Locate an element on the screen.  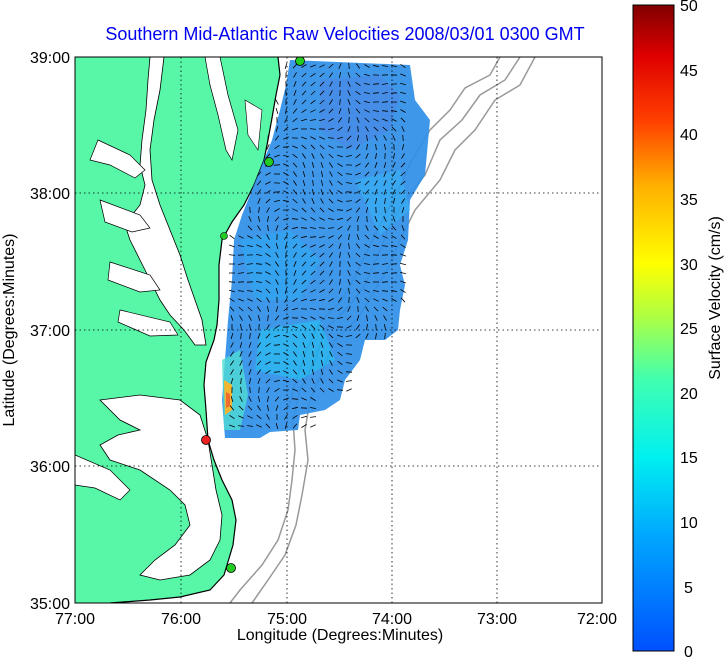
colorbar-label: Surface Velocity (cm/s) is located at coordinates (715, 298).